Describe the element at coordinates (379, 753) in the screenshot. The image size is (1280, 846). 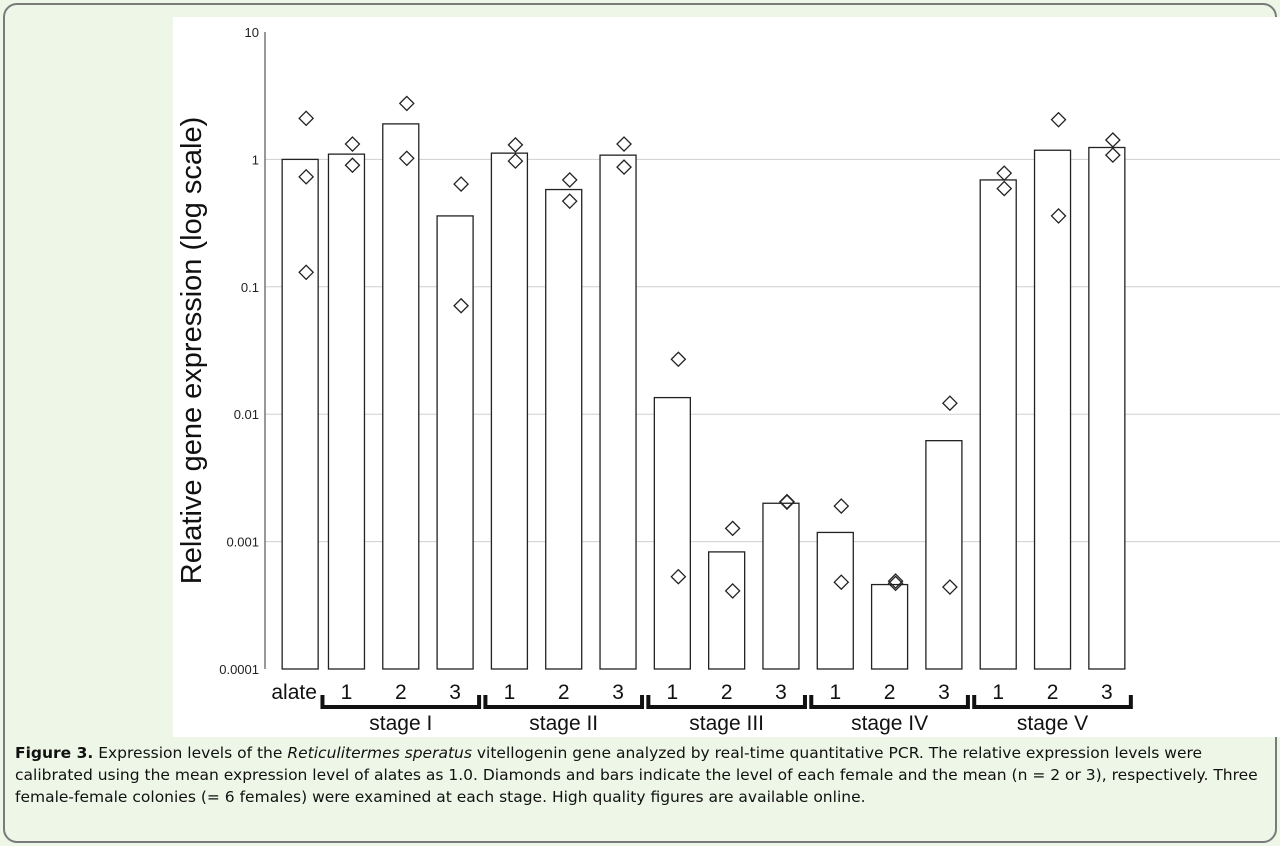
I see `caption-species: Reticulitermes speratus` at that location.